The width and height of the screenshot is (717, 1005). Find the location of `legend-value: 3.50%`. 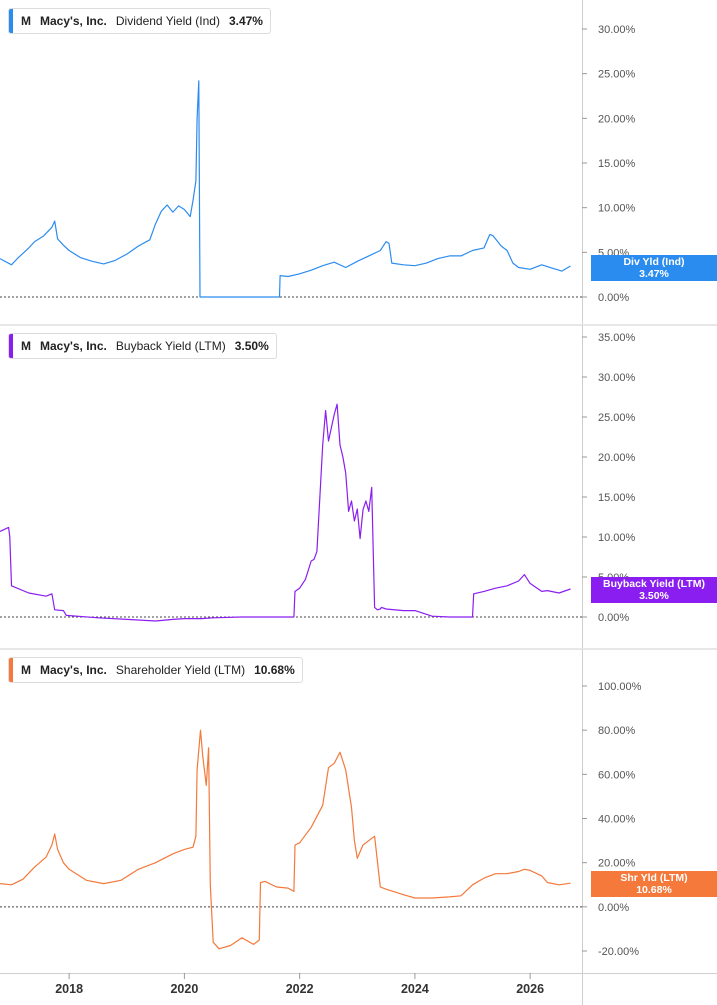

legend-value: 3.50% is located at coordinates (251, 346).